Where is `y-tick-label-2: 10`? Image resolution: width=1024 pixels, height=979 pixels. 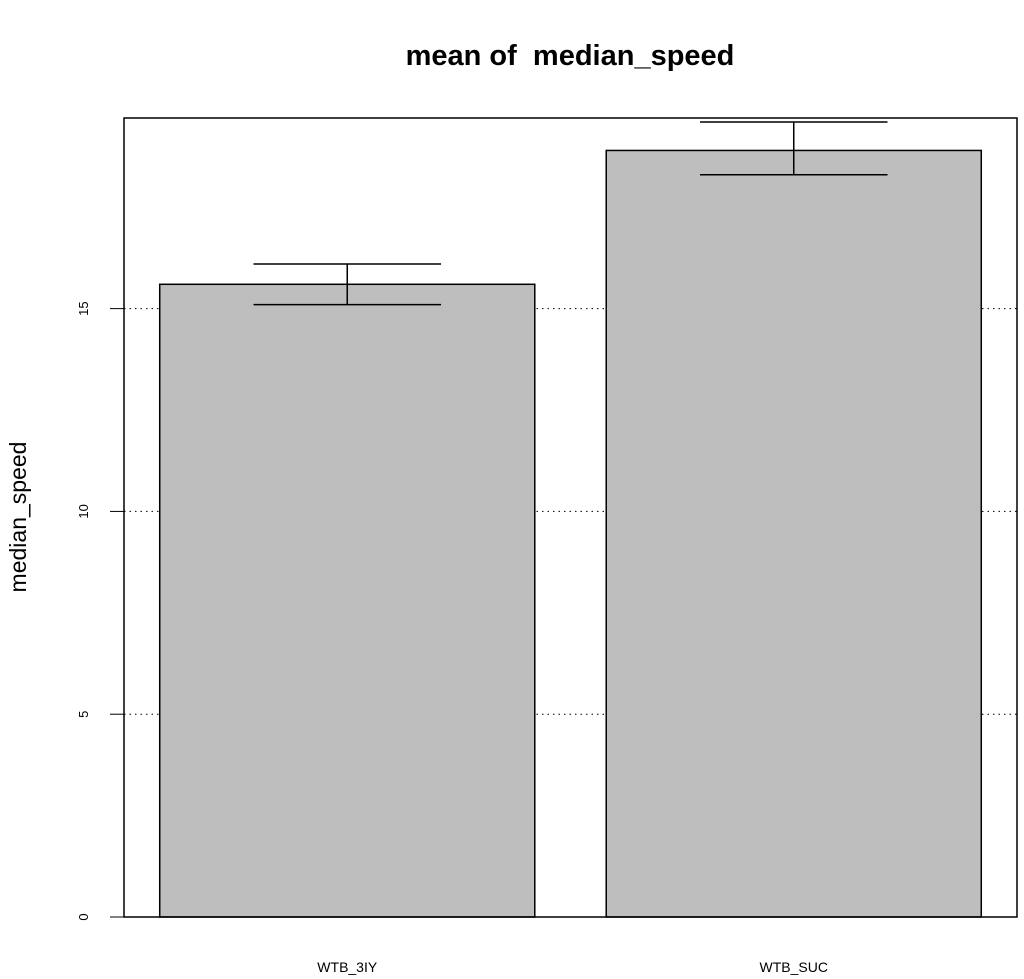
y-tick-label-2: 10 is located at coordinates (83, 511).